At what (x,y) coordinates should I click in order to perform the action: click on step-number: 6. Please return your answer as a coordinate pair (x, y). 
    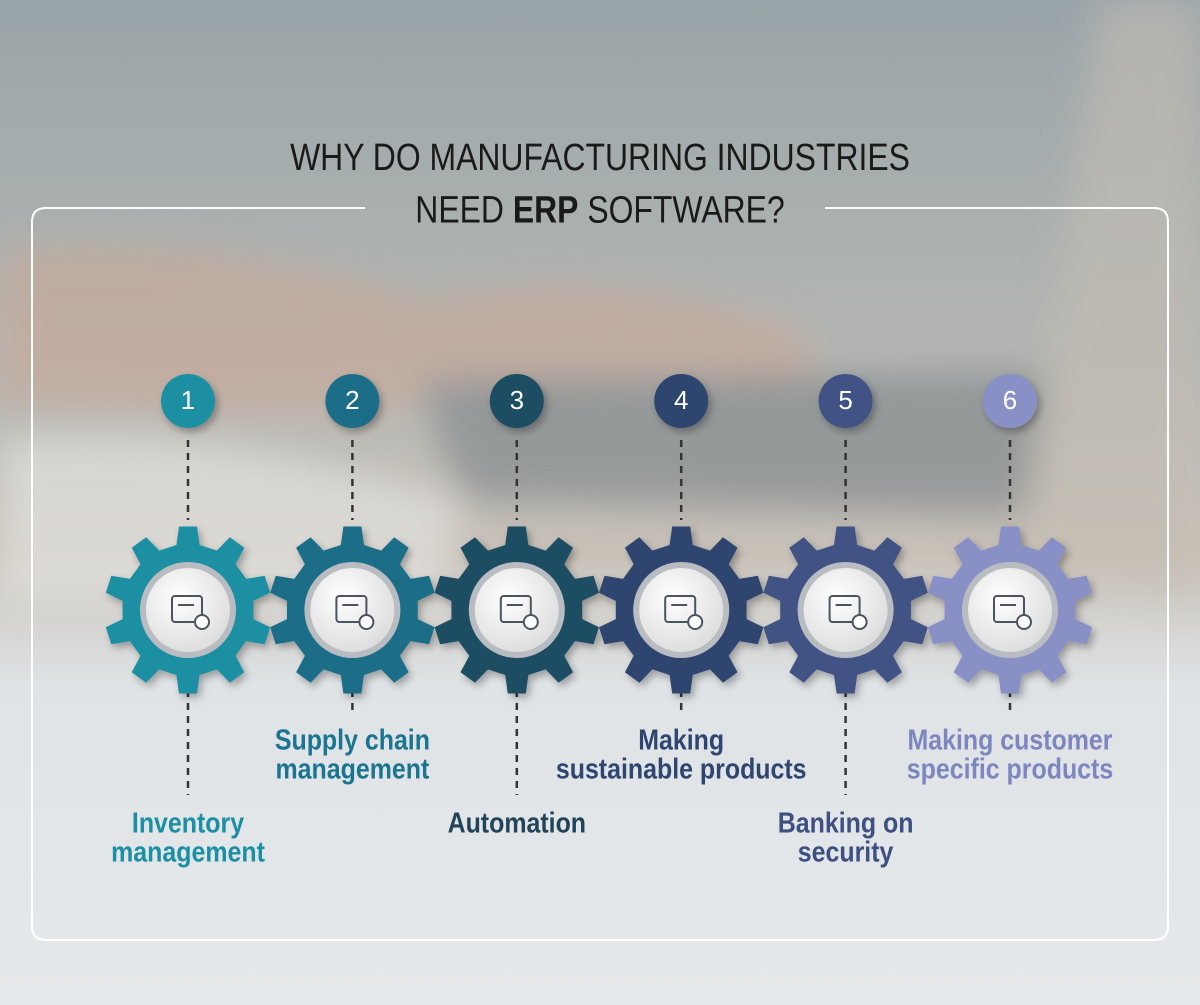
    Looking at the image, I should click on (1010, 400).